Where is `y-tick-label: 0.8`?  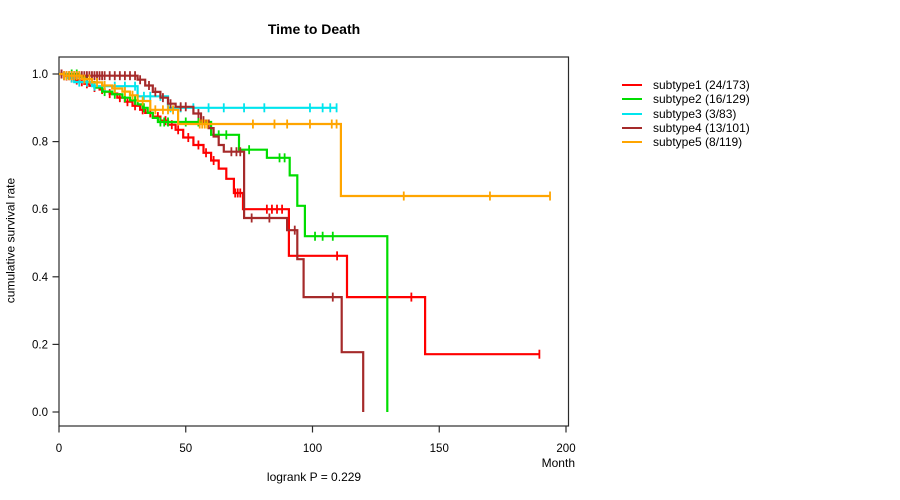
y-tick-label: 0.8 is located at coordinates (40, 143).